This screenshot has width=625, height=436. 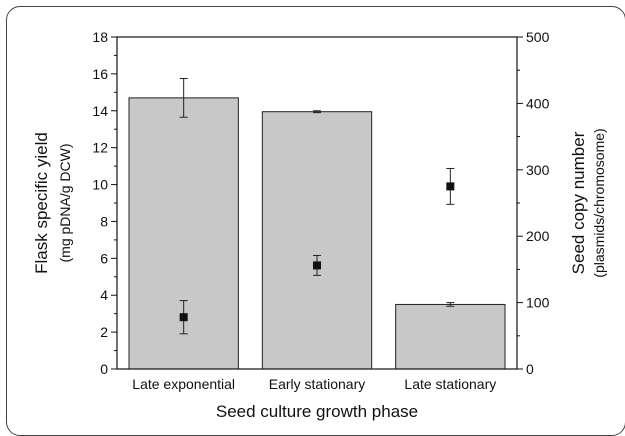 I want to click on y2-axis-title: Seed copy number, so click(x=578, y=202).